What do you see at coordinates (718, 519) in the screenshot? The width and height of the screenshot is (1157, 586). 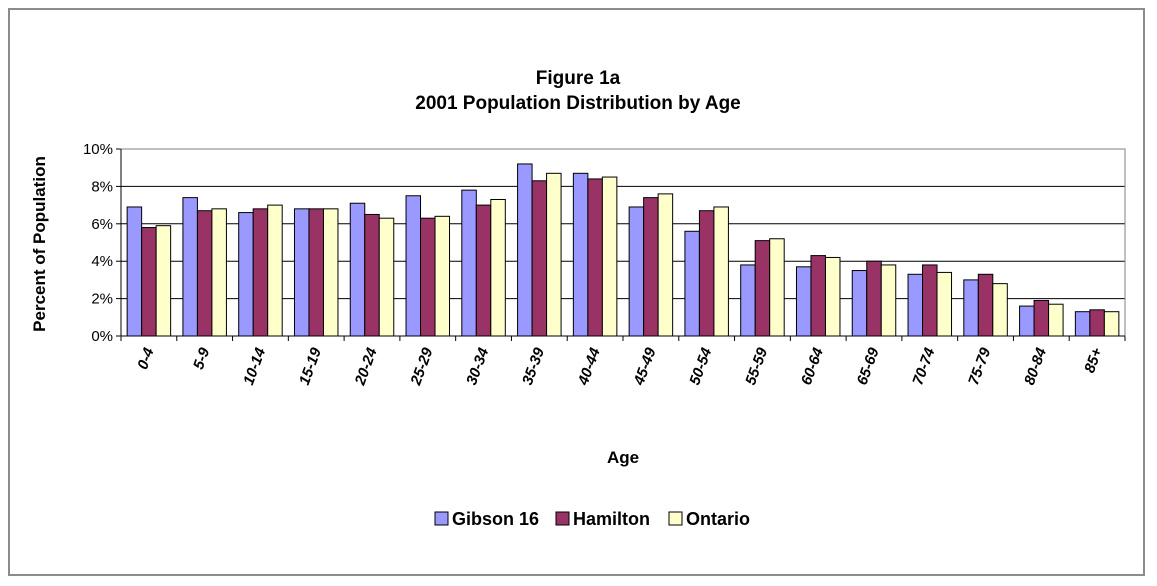 I see `legend-label-ontario: Ontario` at bounding box center [718, 519].